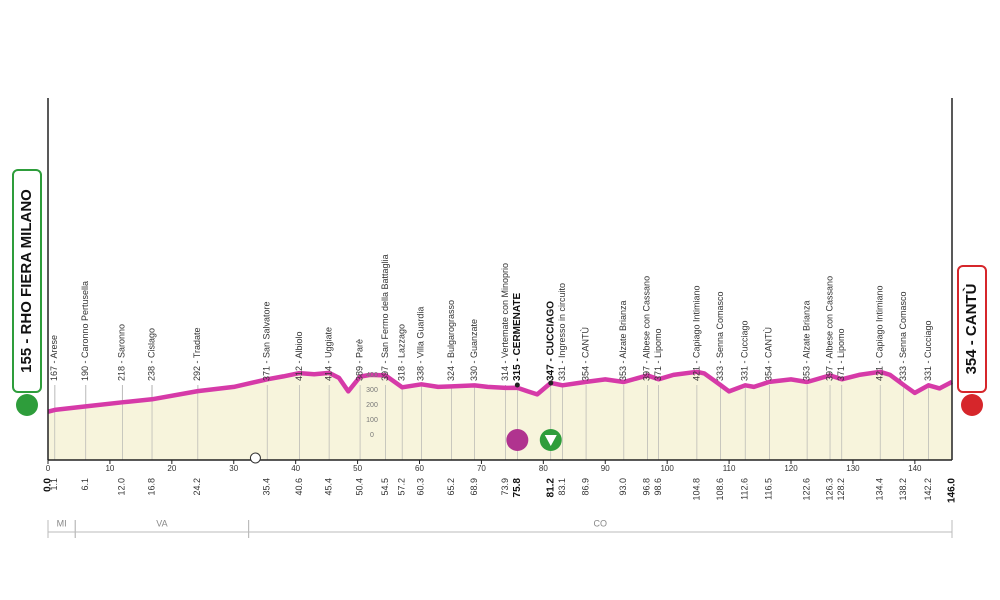 The image size is (1000, 600). Describe the element at coordinates (402, 487) in the screenshot. I see `waypoint-km: 57.2` at that location.